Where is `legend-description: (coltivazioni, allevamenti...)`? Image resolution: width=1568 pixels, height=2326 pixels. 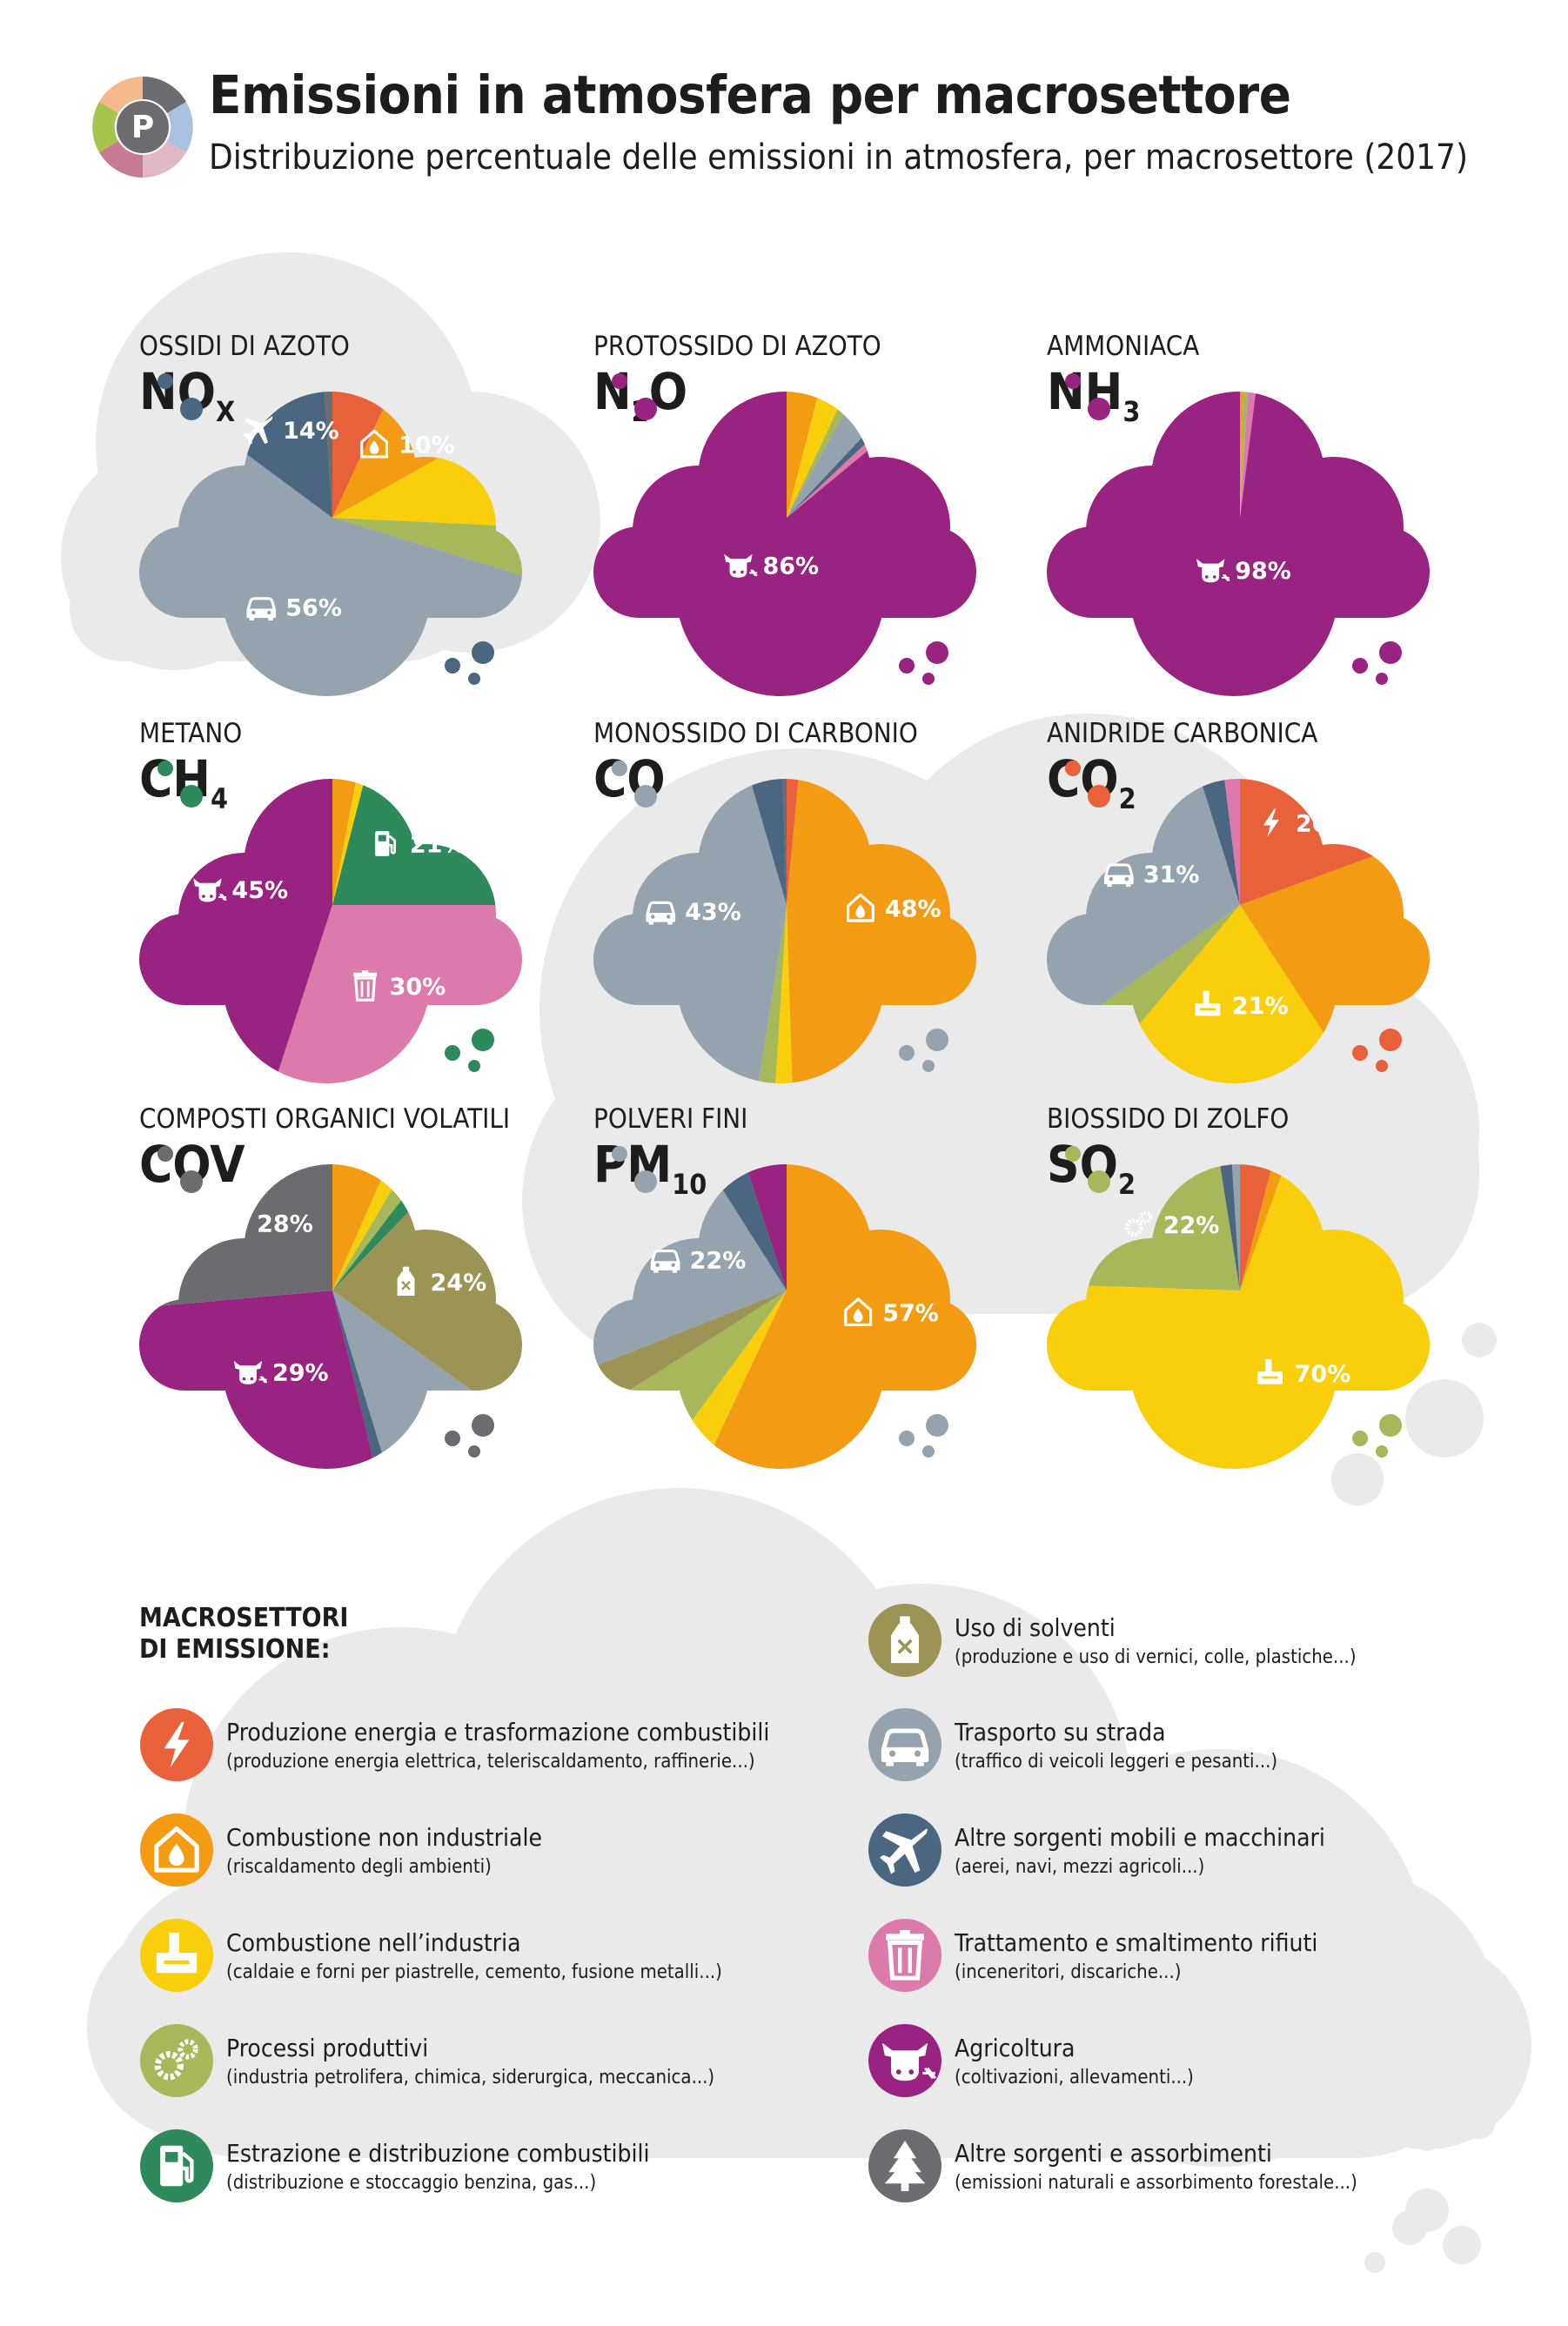 legend-description: (coltivazioni, allevamenti...) is located at coordinates (1075, 2077).